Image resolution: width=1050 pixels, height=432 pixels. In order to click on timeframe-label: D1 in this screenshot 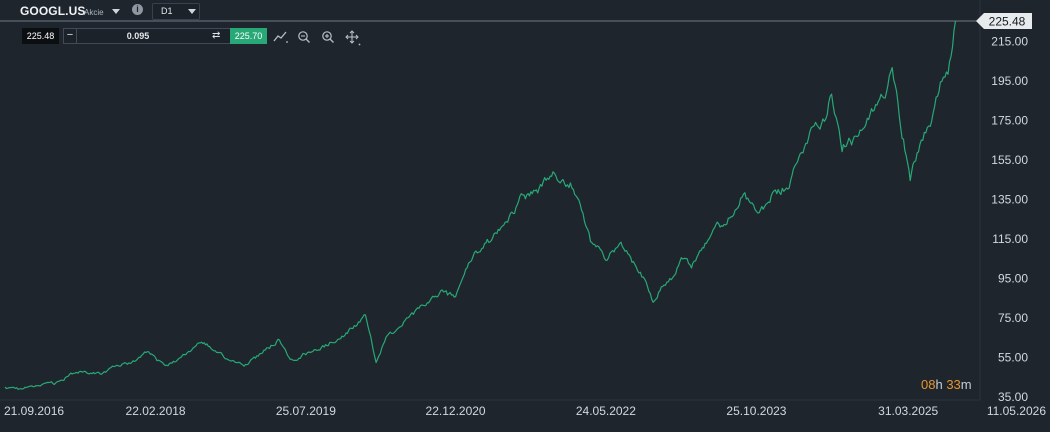, I will do `click(167, 11)`.